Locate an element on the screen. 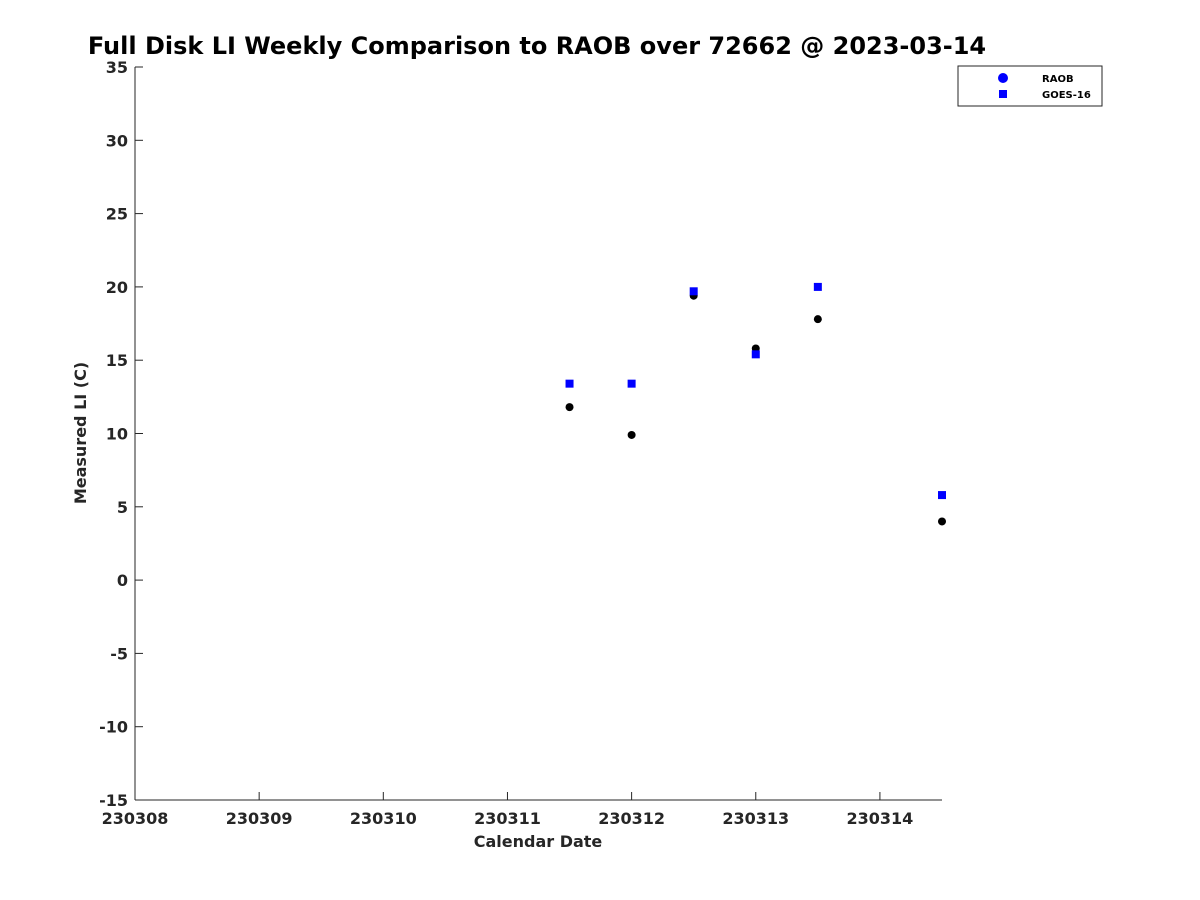 Image resolution: width=1200 pixels, height=900 pixels. y-tick-label: 30 is located at coordinates (117, 140).